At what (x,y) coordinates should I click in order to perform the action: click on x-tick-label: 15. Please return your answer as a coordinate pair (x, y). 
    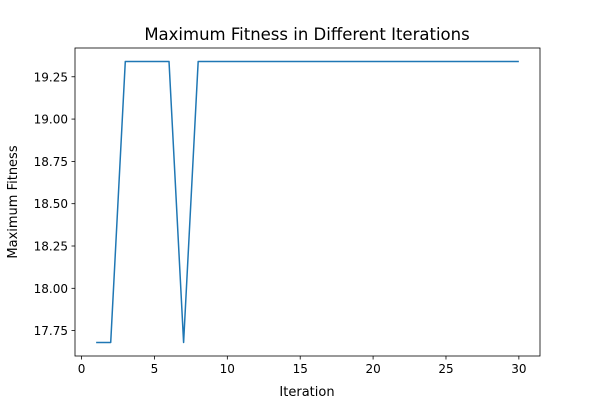
    Looking at the image, I should click on (300, 369).